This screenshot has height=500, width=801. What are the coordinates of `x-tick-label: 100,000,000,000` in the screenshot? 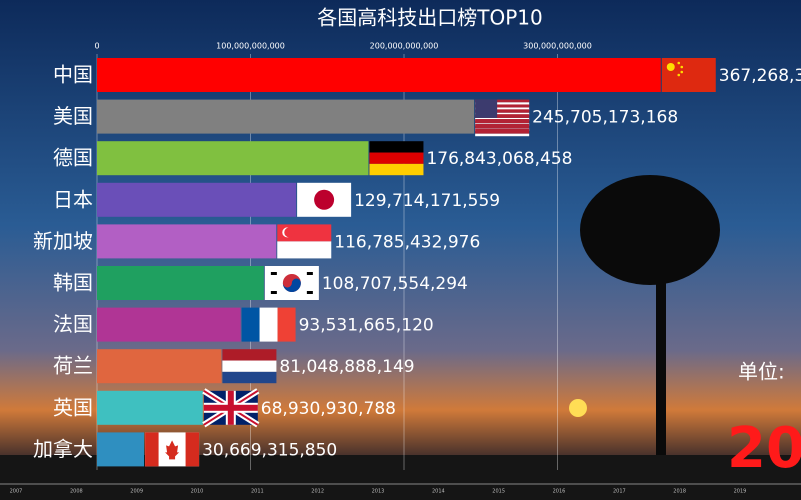 It's located at (250, 46).